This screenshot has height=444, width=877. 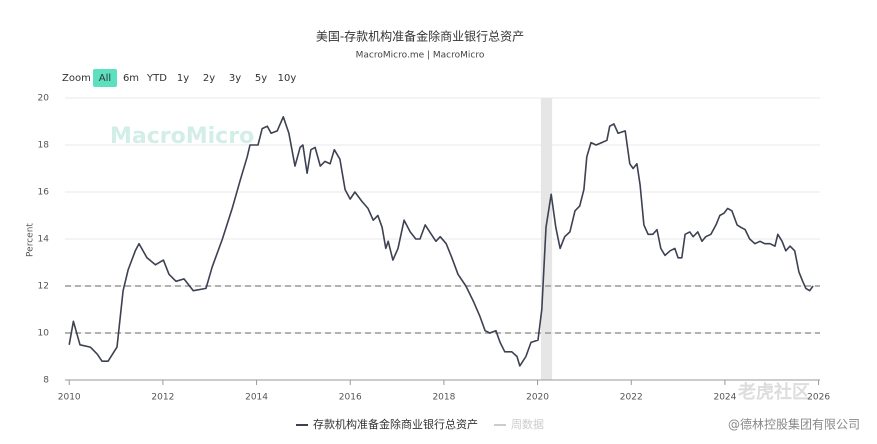 What do you see at coordinates (794, 424) in the screenshot?
I see `footer-credit: @德林控股集团有限公司` at bounding box center [794, 424].